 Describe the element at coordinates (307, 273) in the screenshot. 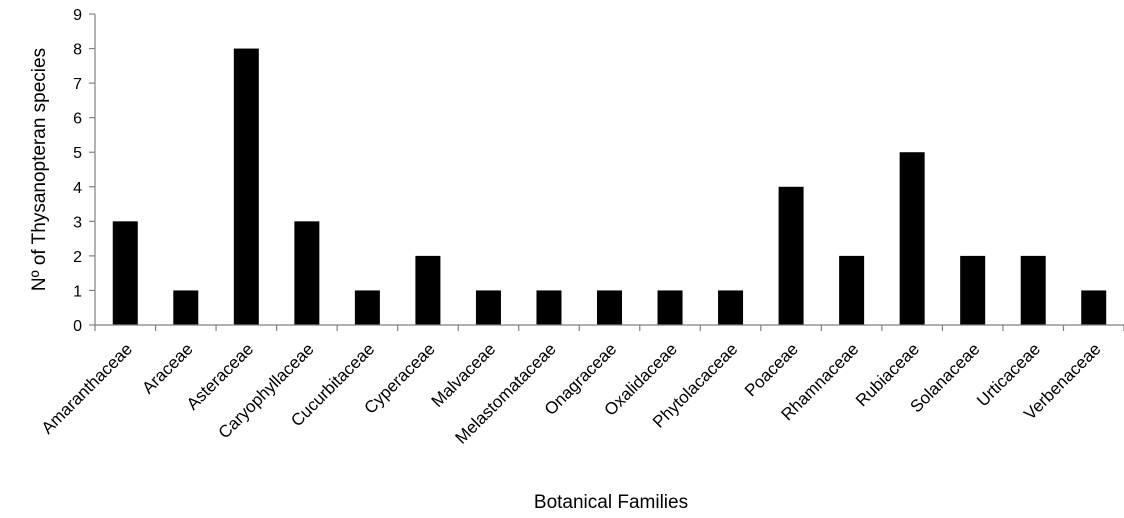

I see `bar-caryophyllaceae` at that location.